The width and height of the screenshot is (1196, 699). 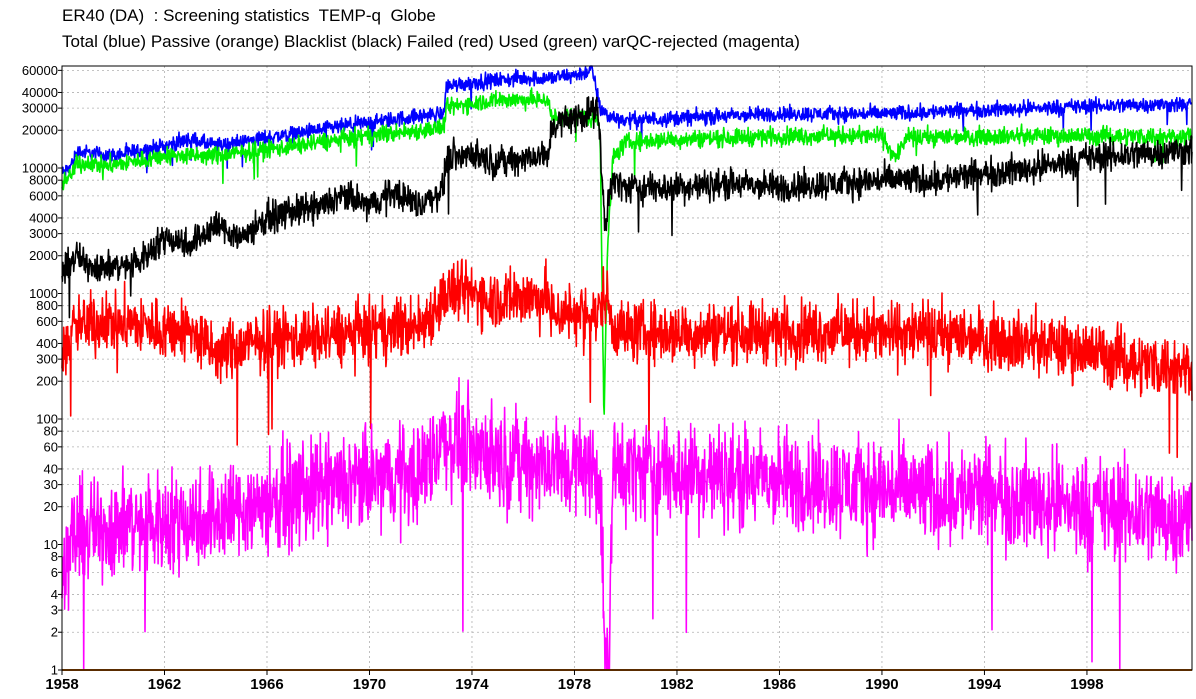 What do you see at coordinates (54, 556) in the screenshot?
I see `y-tick-label: 8` at bounding box center [54, 556].